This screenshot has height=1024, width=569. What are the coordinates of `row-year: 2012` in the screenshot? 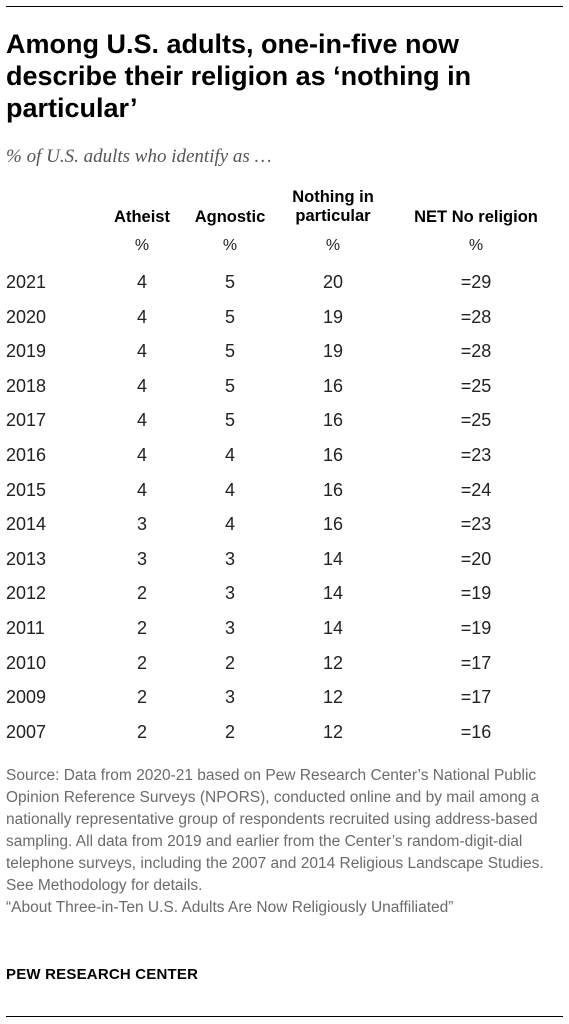 It's located at (26, 593).